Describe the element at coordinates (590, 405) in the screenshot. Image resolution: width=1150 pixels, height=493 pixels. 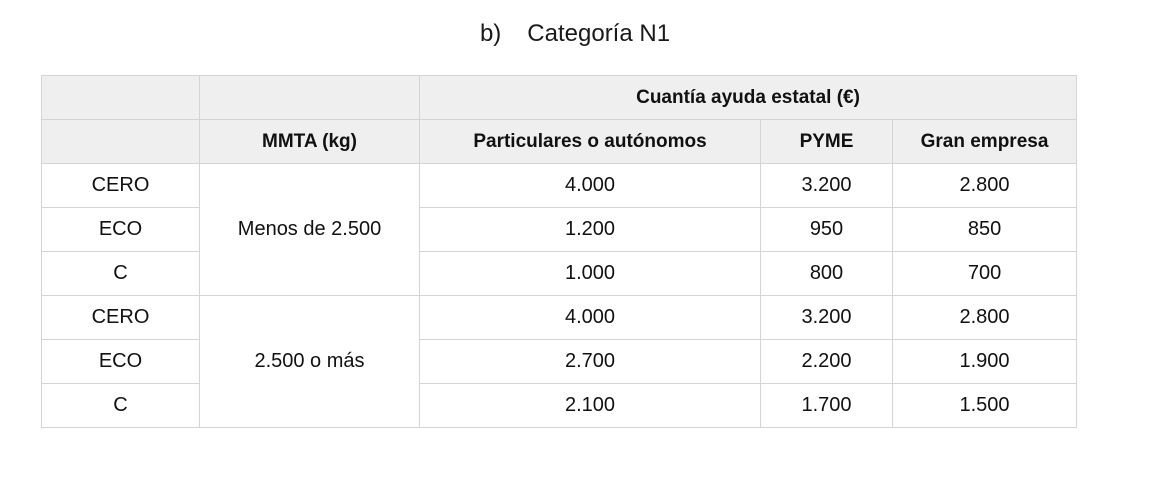
I see `particulares-cell: 2.100` at that location.